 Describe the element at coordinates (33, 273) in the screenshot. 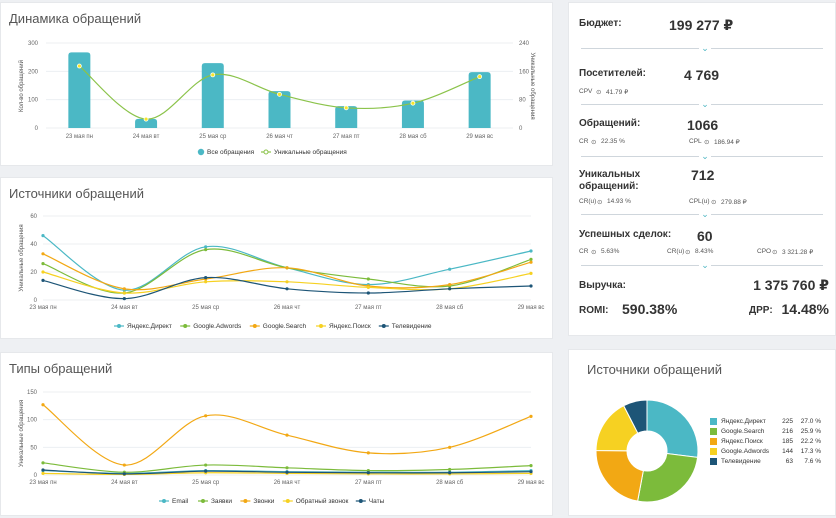

I see `y-tick-label: 20` at that location.